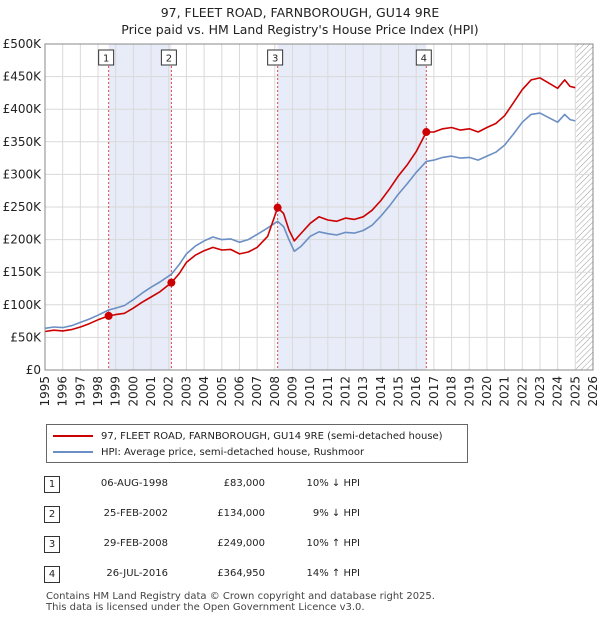 Image resolution: width=600 pixels, height=620 pixels. Describe the element at coordinates (134, 483) in the screenshot. I see `event-date: 06-AUG-1998` at that location.